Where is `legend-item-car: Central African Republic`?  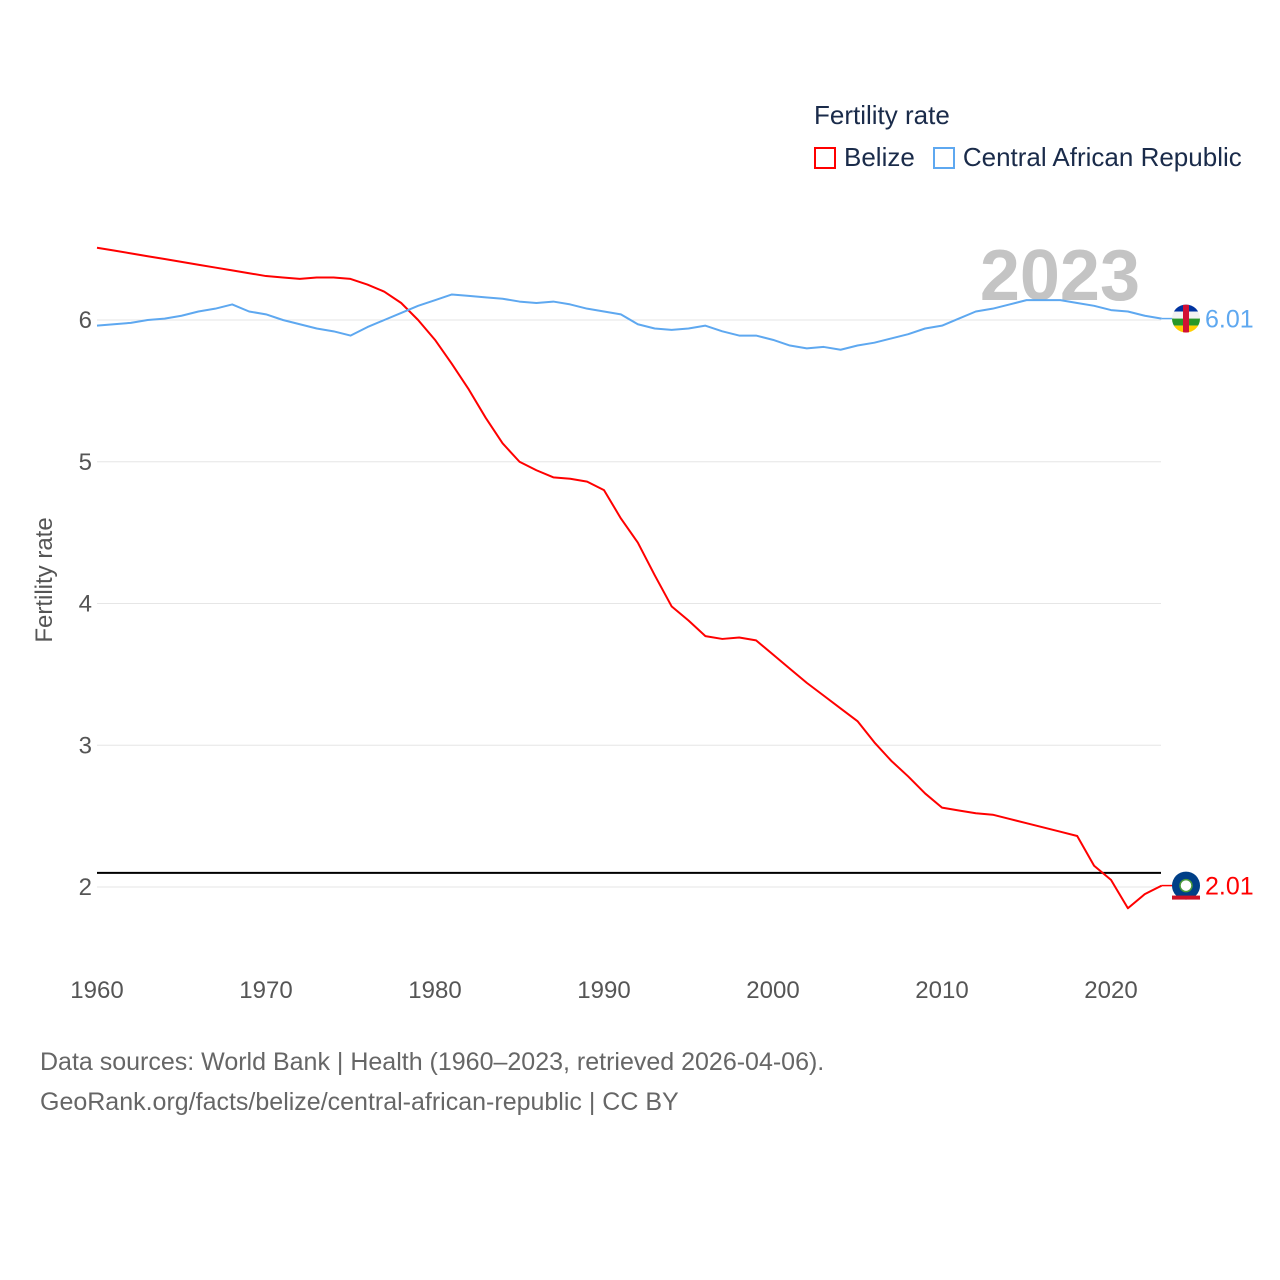
legend-item-car: Central African Republic is located at coordinates (1087, 157).